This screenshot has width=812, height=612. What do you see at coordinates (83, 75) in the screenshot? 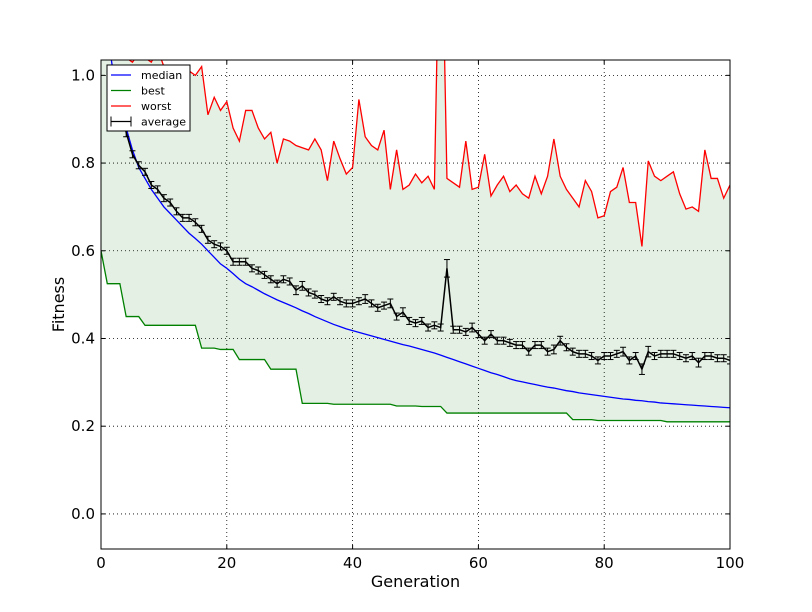
I see `y-tick-label: 1.0` at bounding box center [83, 75].